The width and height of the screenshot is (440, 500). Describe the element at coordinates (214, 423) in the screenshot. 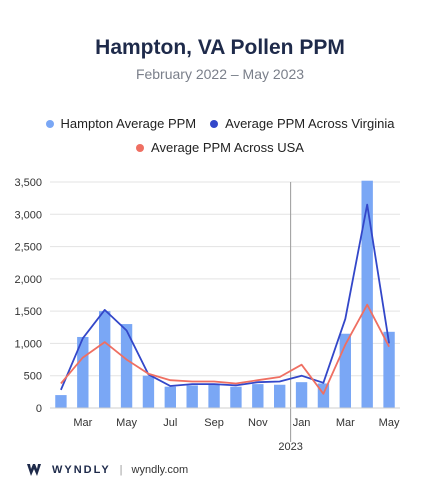

I see `x-tick-label: Sep` at that location.